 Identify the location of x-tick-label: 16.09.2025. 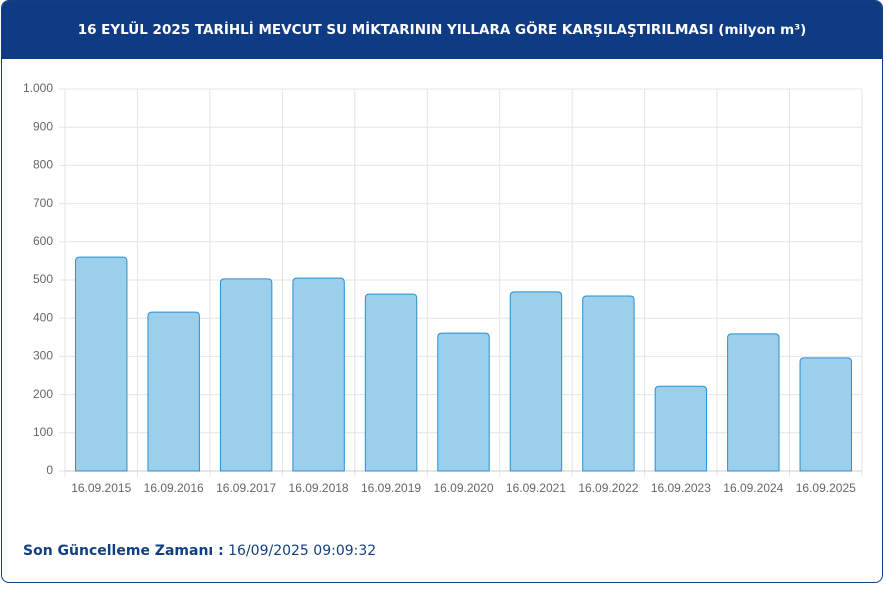
(826, 488).